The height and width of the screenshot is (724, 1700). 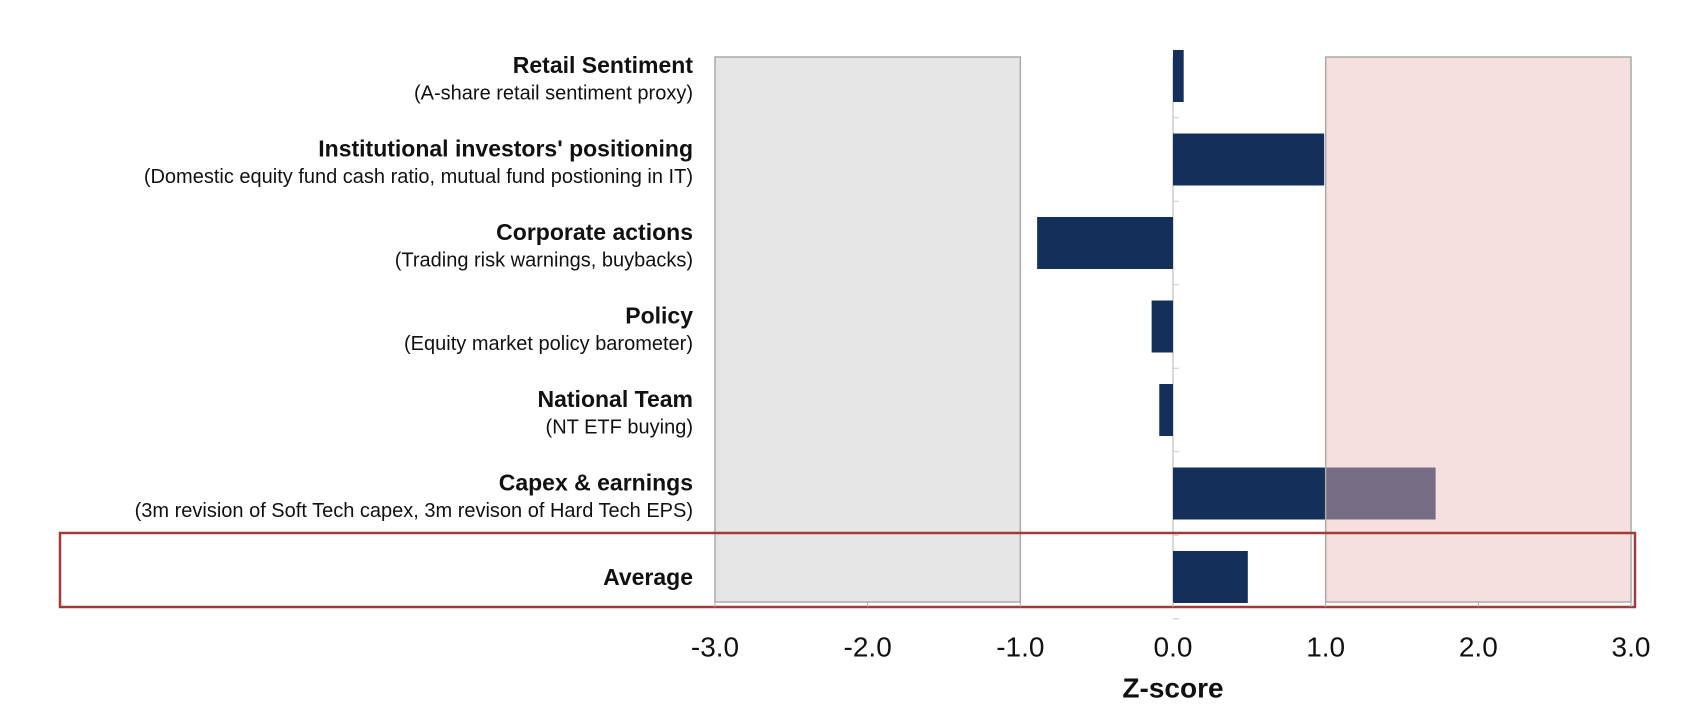 I want to click on category-label: Corporate actions, so click(x=594, y=232).